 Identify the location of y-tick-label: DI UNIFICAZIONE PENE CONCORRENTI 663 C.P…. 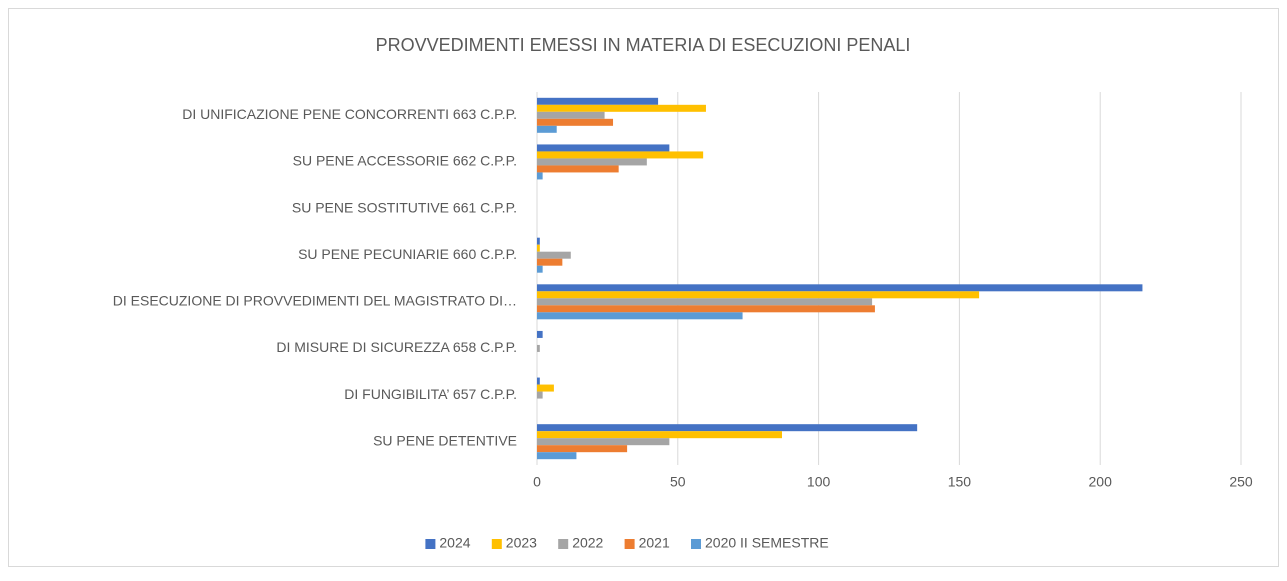
(349, 114).